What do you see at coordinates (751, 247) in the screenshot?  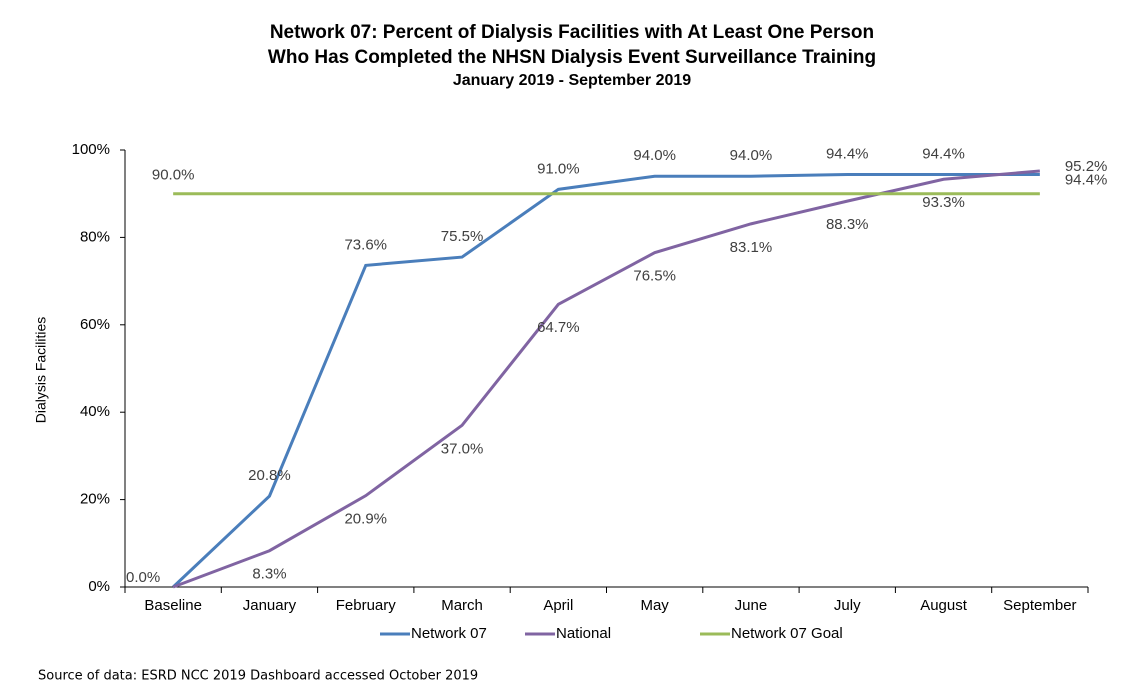 I see `data-label: 83.1%` at bounding box center [751, 247].